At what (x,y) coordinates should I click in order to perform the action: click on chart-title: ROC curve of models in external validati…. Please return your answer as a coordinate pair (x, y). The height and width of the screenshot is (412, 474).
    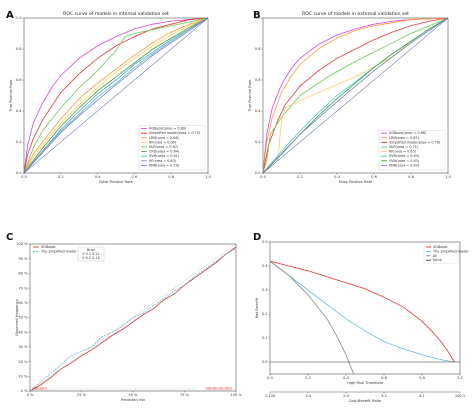
    Looking at the image, I should click on (355, 14).